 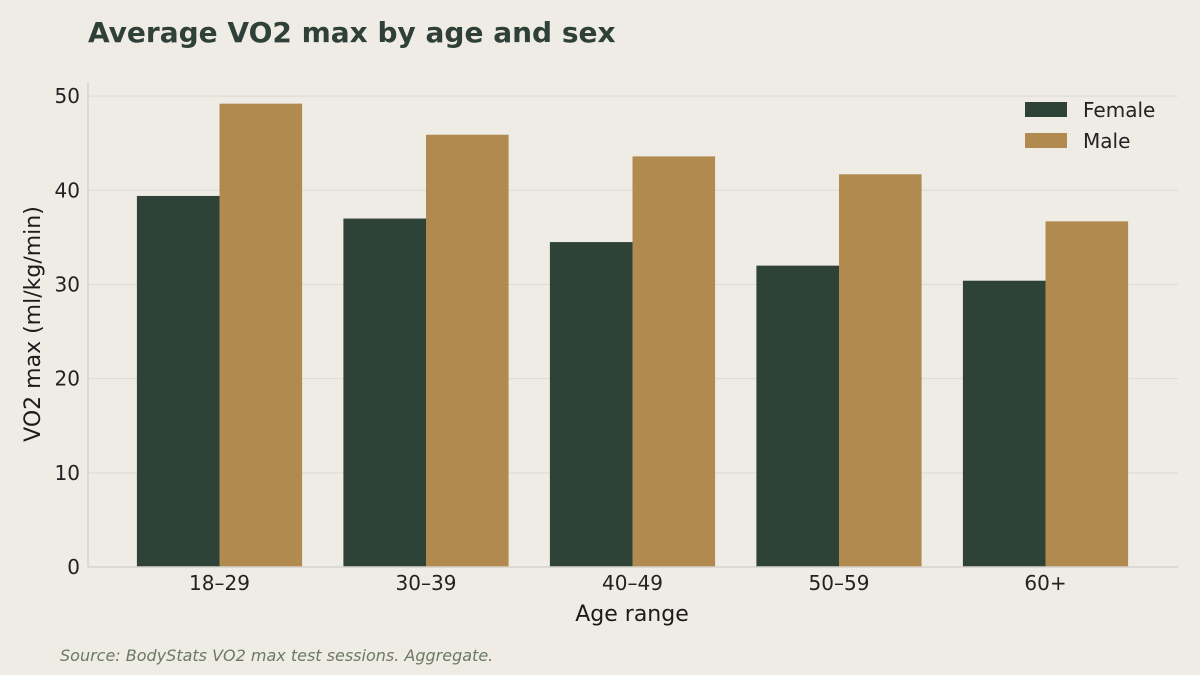 I want to click on y-tick-label: 40, so click(x=67, y=190).